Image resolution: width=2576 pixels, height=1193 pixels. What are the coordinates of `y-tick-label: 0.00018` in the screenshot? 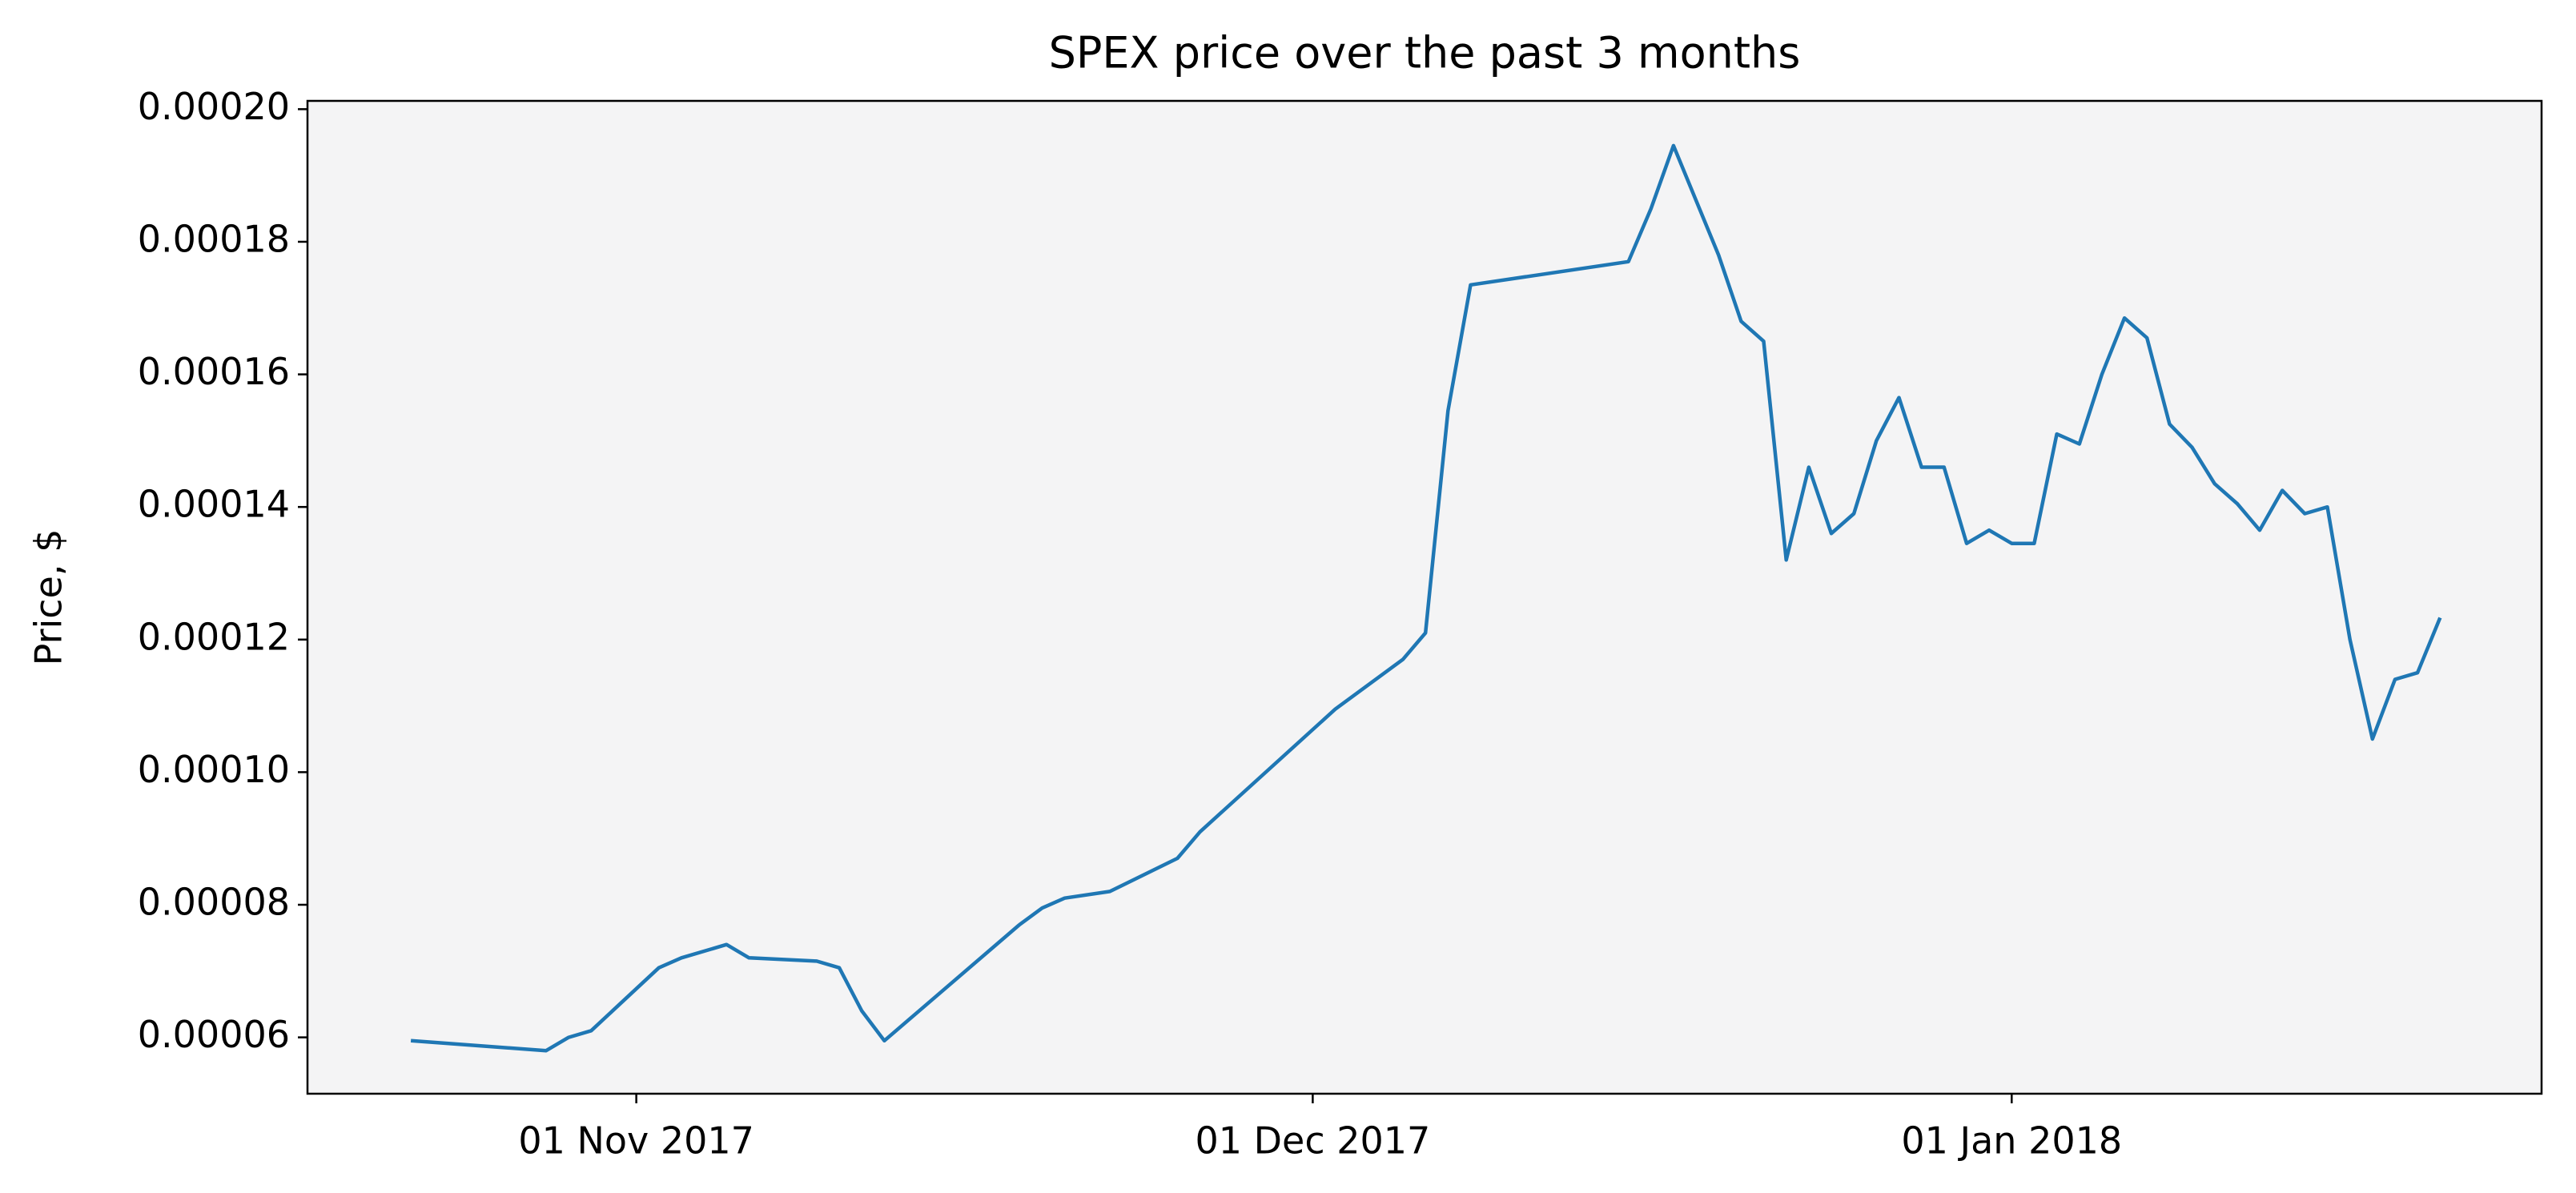 It's located at (214, 239).